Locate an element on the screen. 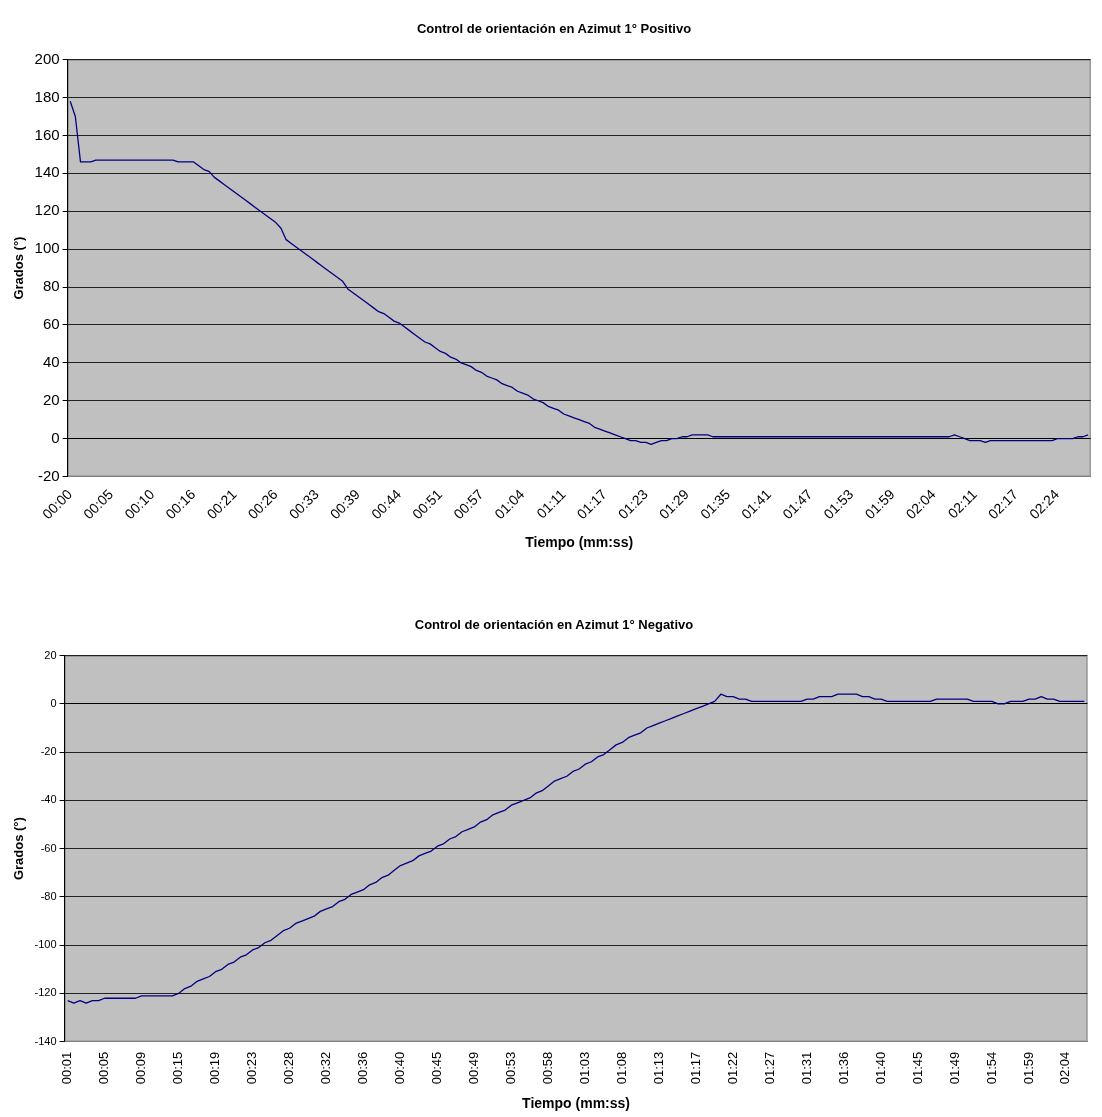  x-tick-label: 00:45 is located at coordinates (436, 1068).